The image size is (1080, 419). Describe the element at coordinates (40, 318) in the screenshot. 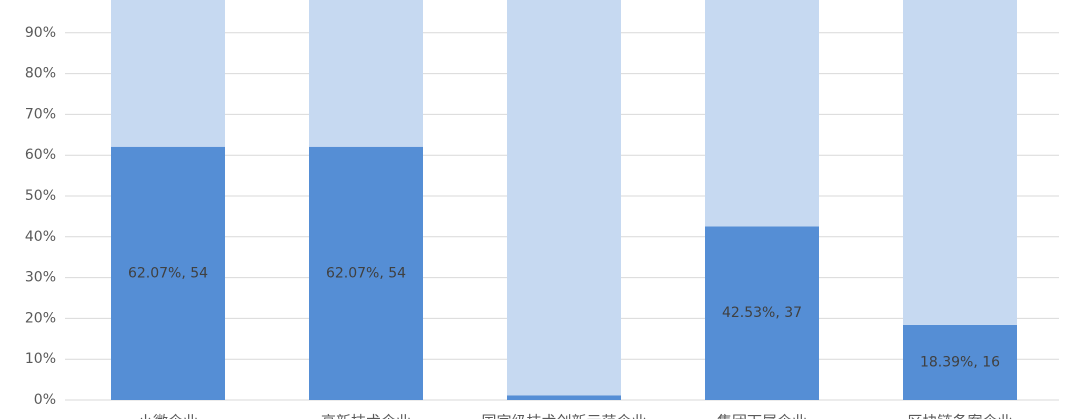

I see `y-tick-label: 20%` at that location.